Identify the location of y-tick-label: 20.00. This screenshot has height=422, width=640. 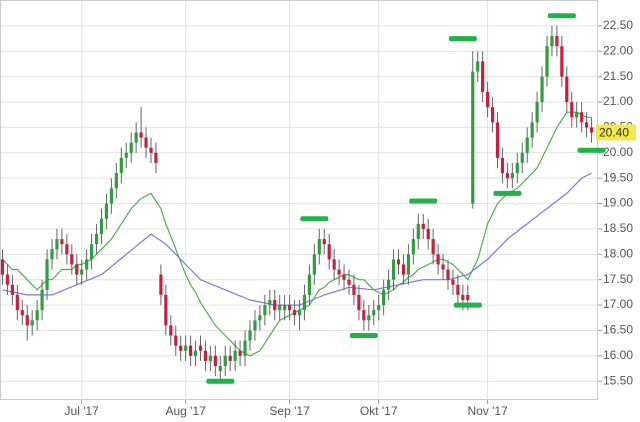
(618, 152).